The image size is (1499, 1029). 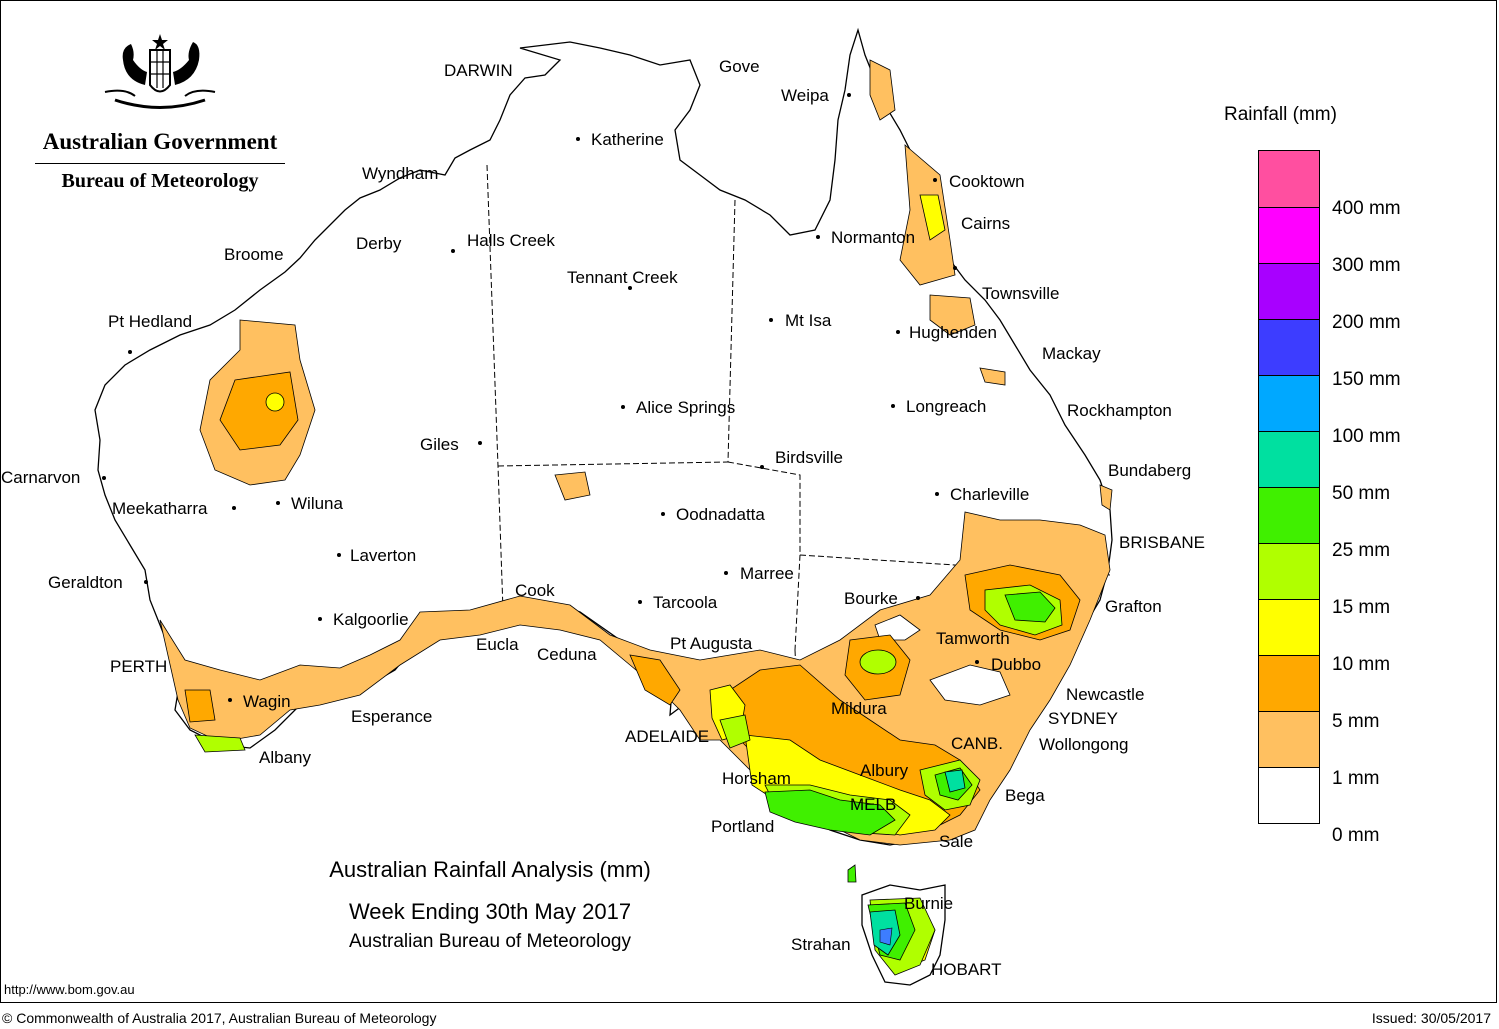 I want to click on rainfall-100-150mm, so click(x=886, y=936).